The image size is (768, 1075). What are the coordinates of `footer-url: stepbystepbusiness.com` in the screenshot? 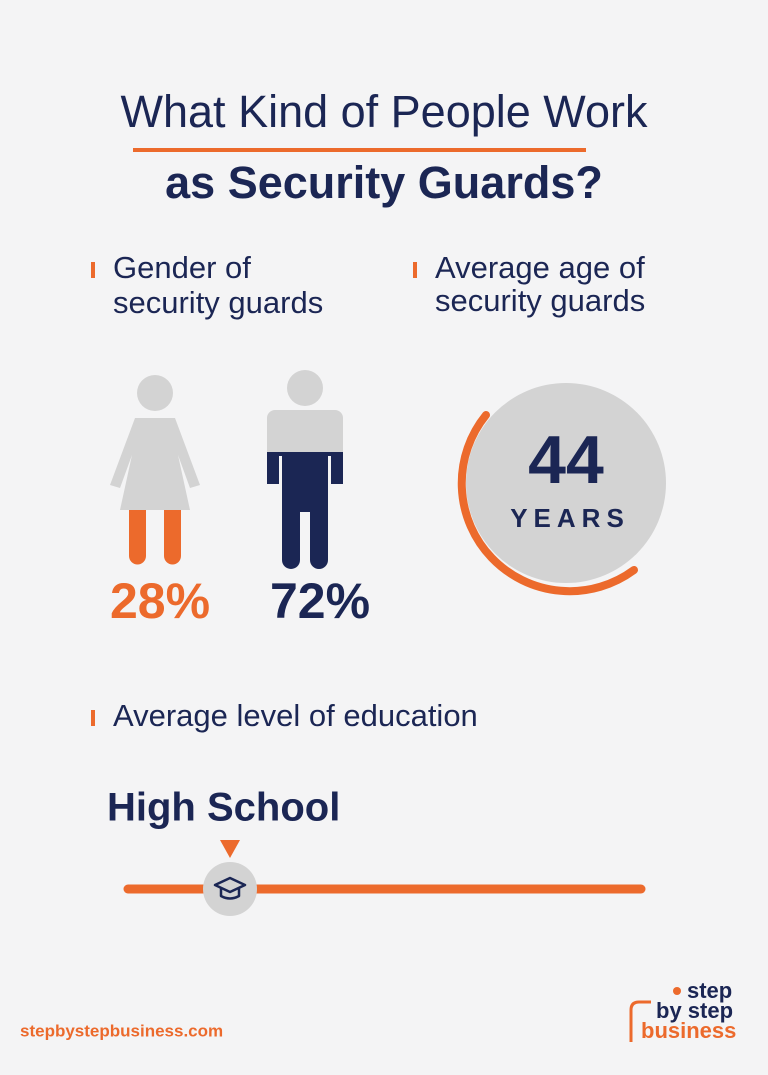 It's located at (121, 1030).